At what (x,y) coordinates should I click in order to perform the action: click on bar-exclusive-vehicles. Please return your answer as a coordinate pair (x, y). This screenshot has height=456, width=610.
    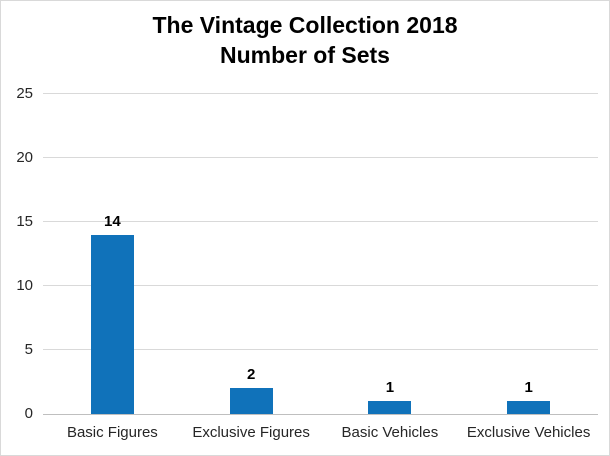
    Looking at the image, I should click on (529, 407).